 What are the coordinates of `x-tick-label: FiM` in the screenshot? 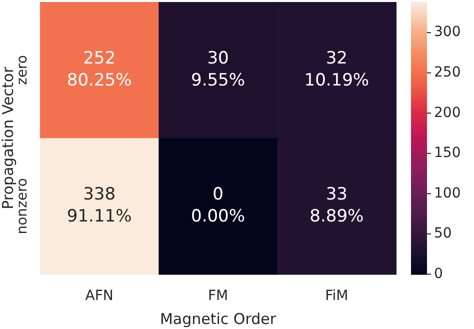 It's located at (336, 296).